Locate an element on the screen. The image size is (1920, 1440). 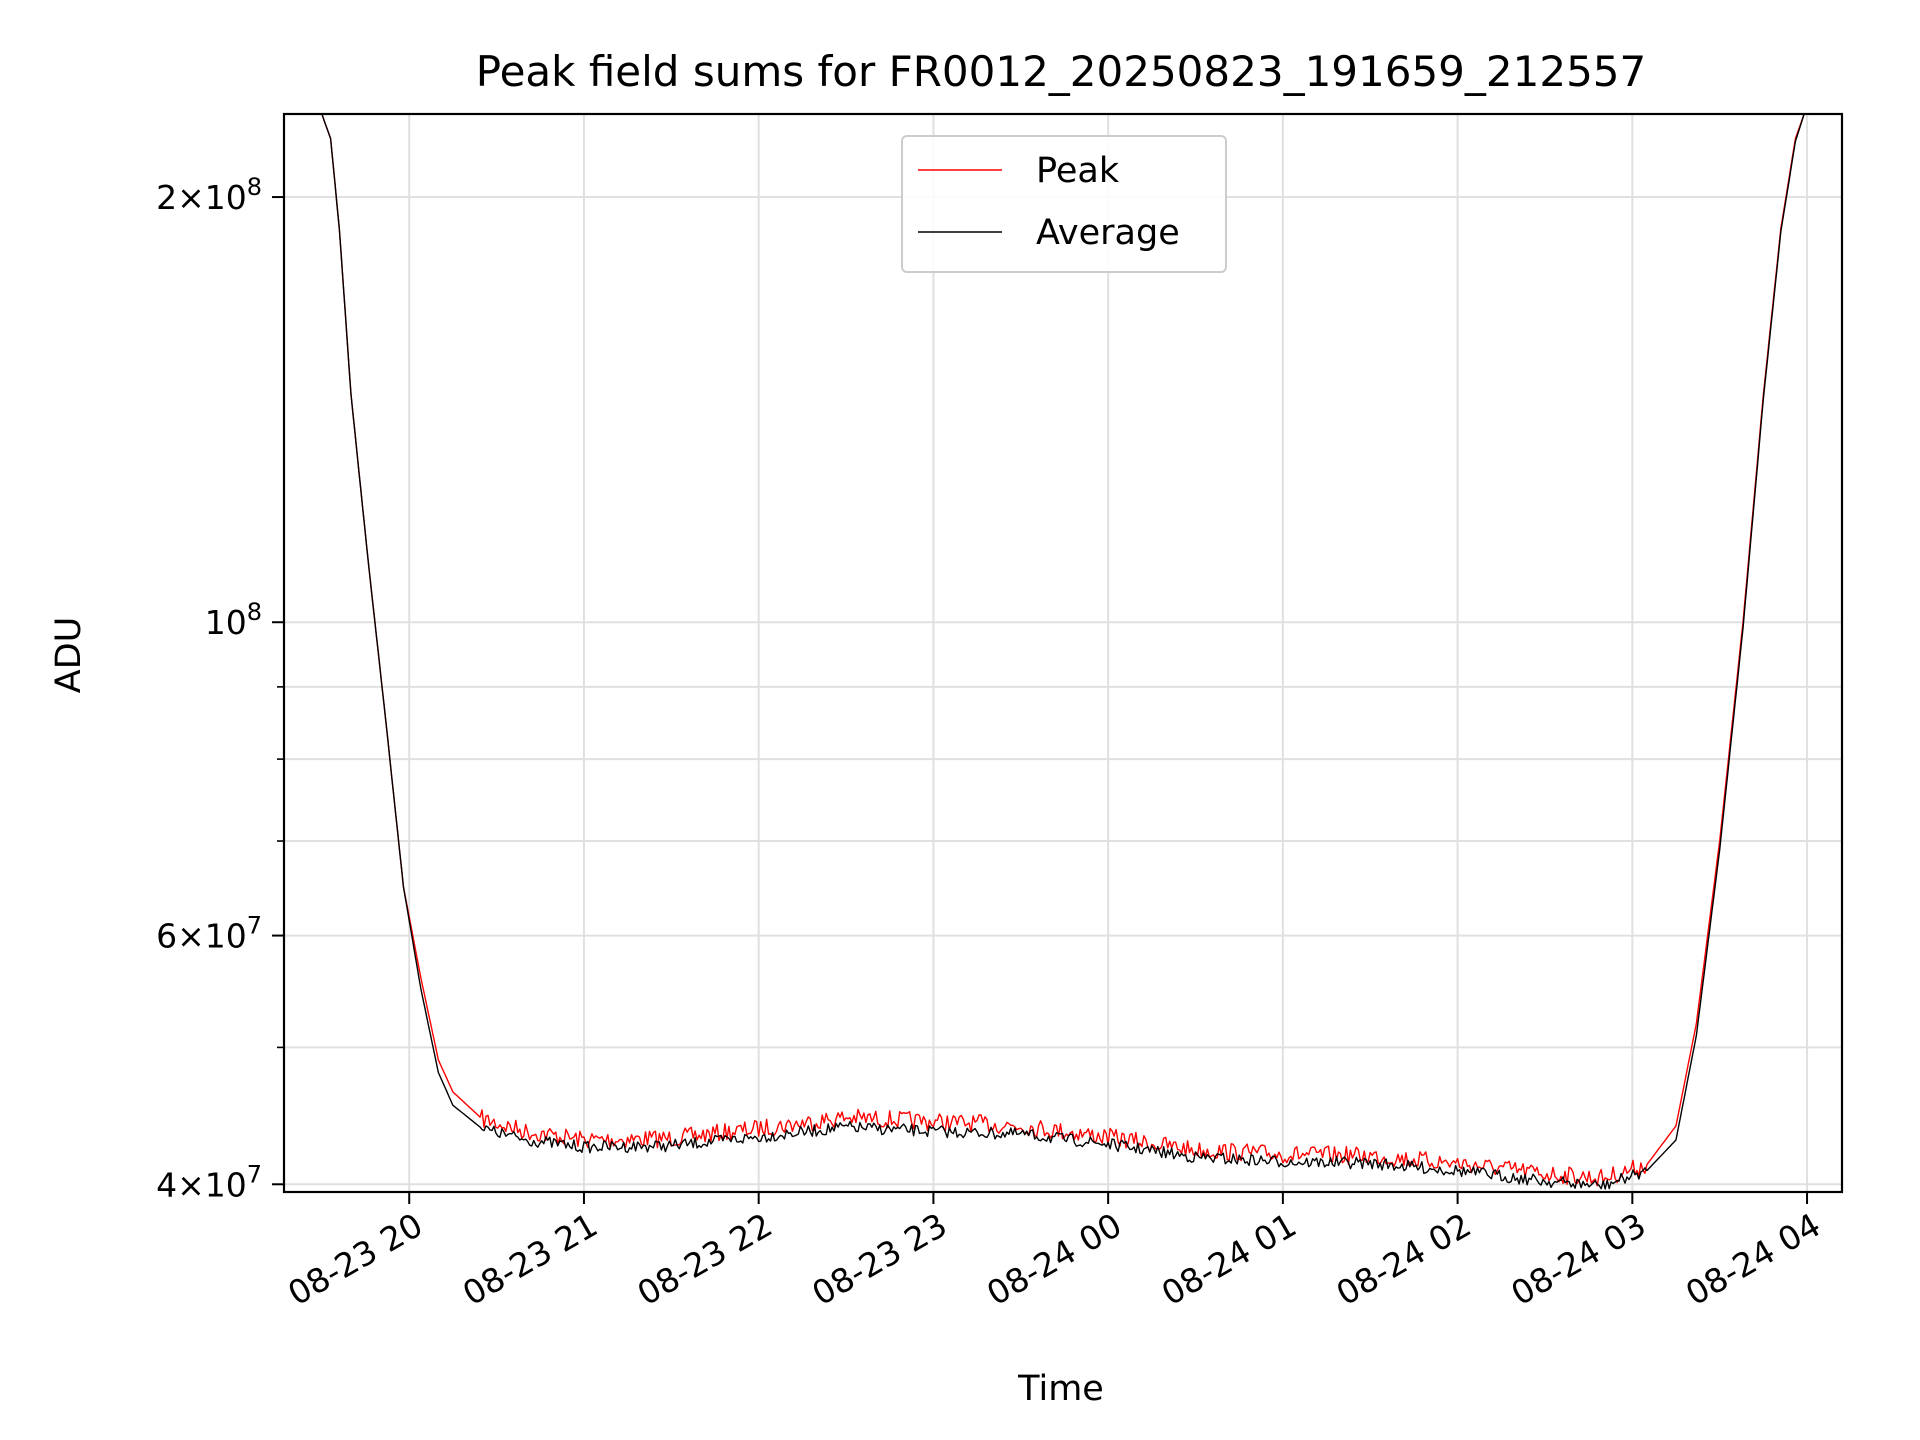
y-tick-label: 6×107 is located at coordinates (209, 934).